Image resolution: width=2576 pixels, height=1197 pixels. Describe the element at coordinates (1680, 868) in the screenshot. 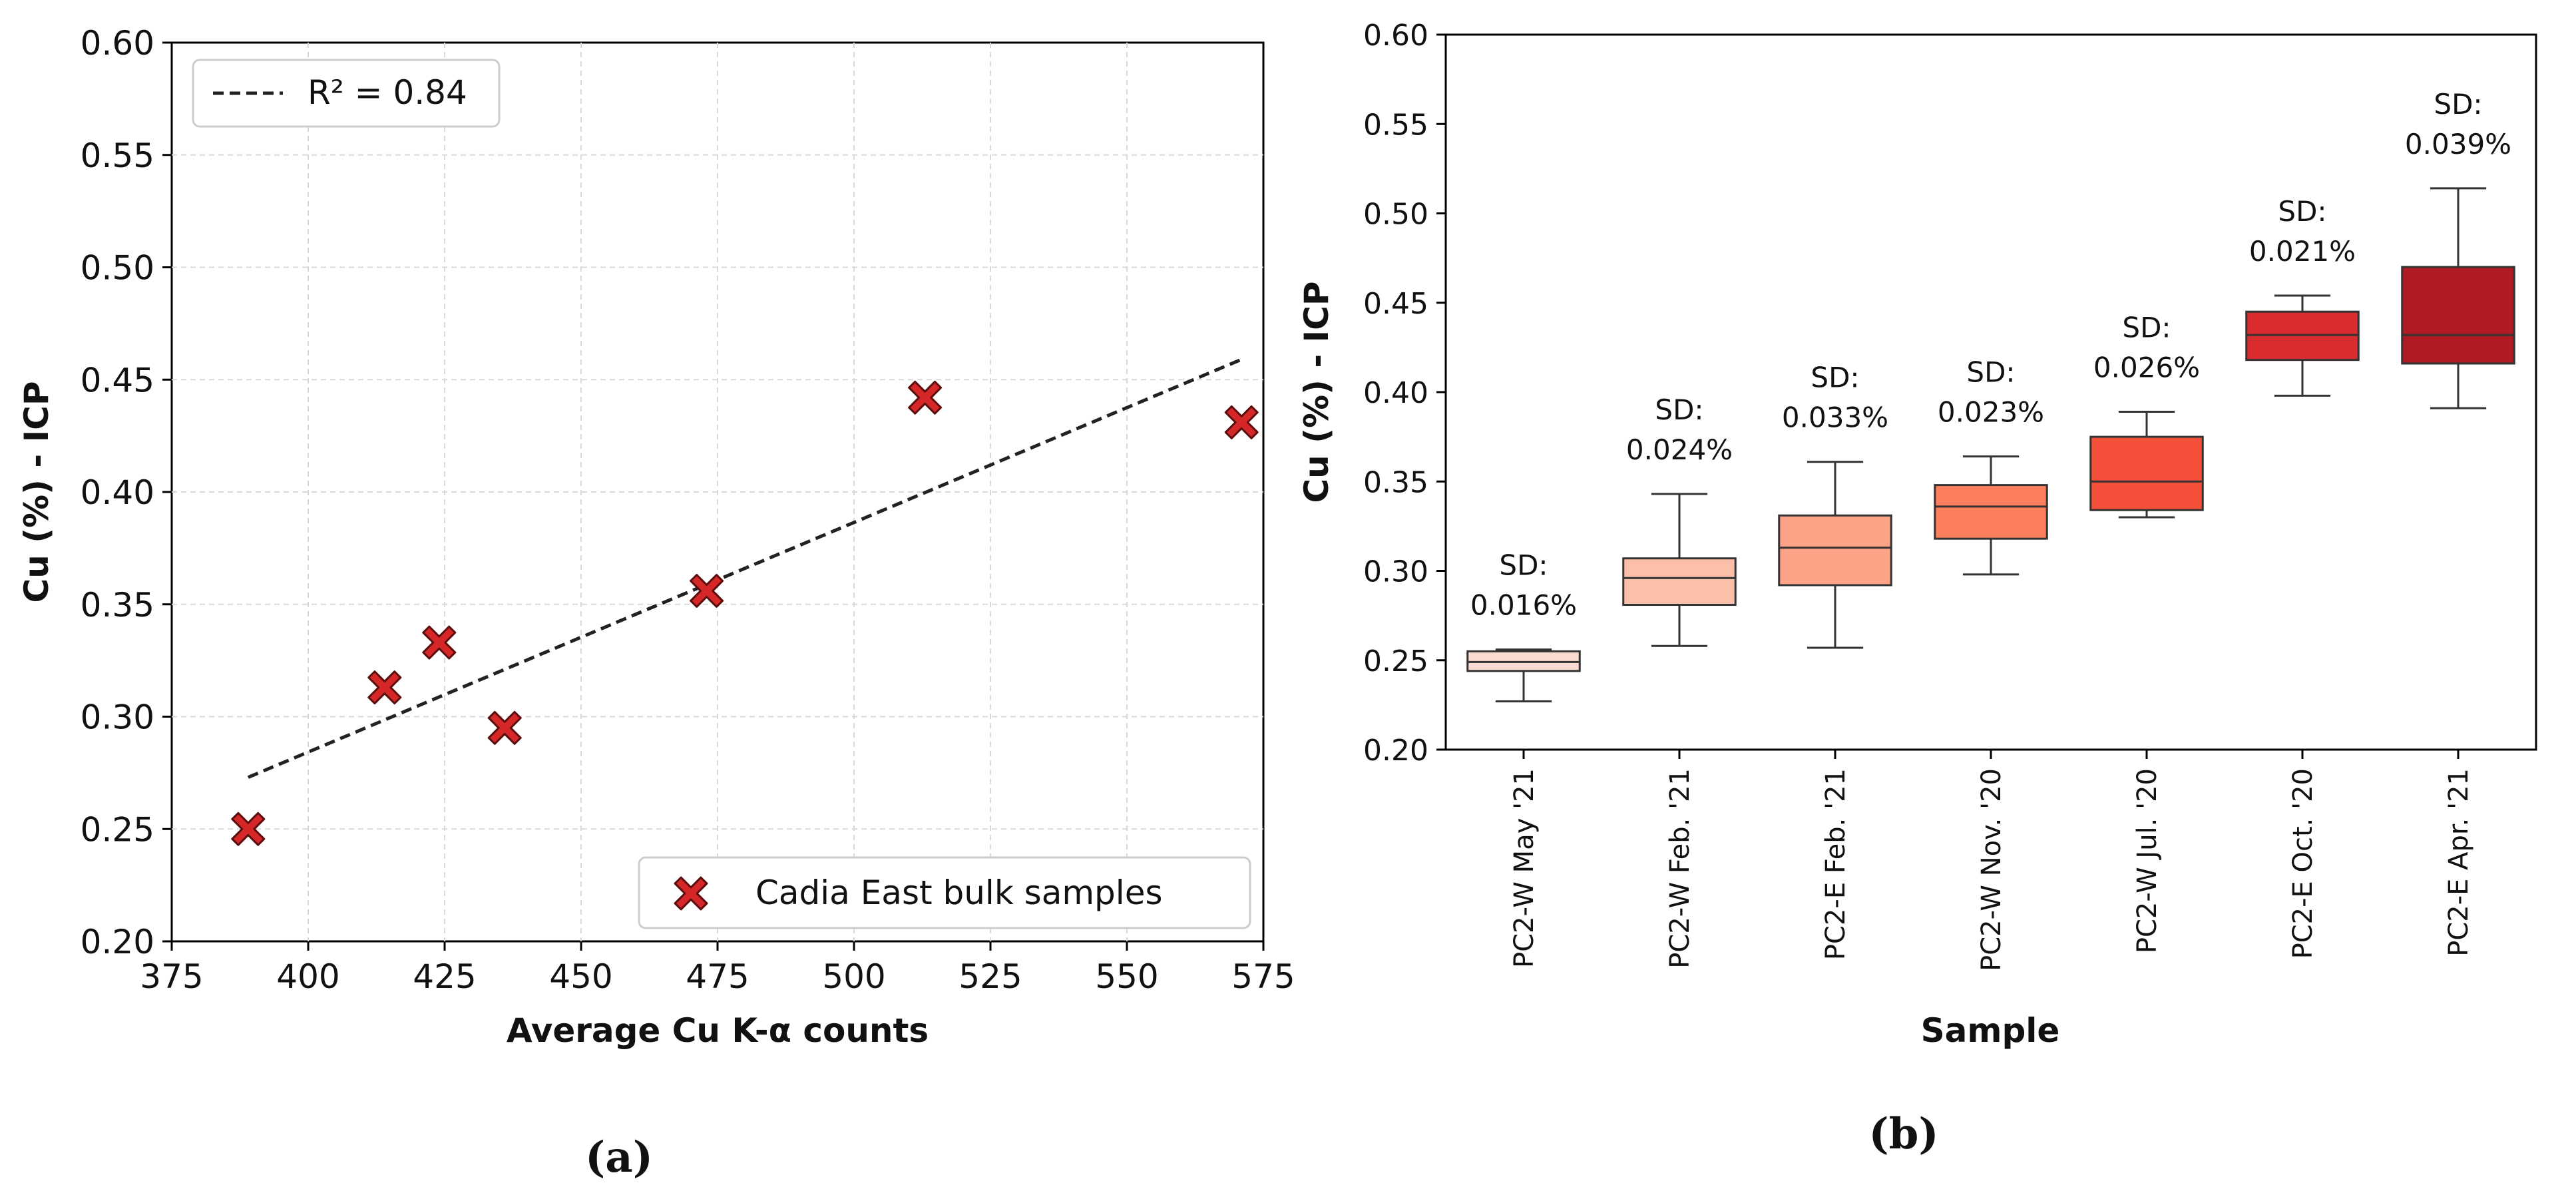

I see `x-tick-label: PC2-W Feb. '21` at that location.